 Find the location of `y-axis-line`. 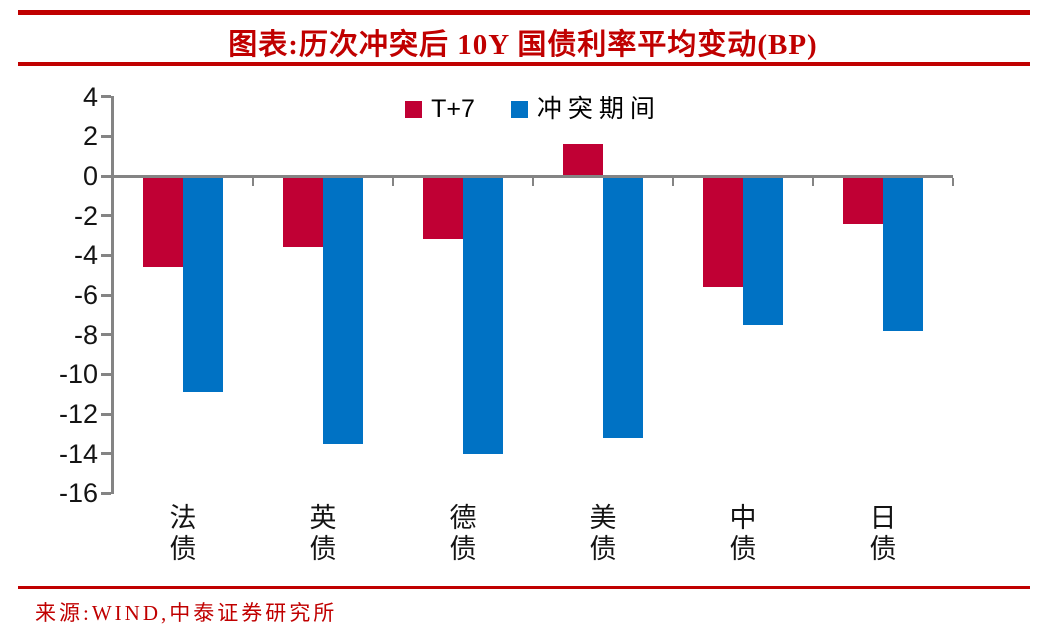

y-axis-line is located at coordinates (112, 295).